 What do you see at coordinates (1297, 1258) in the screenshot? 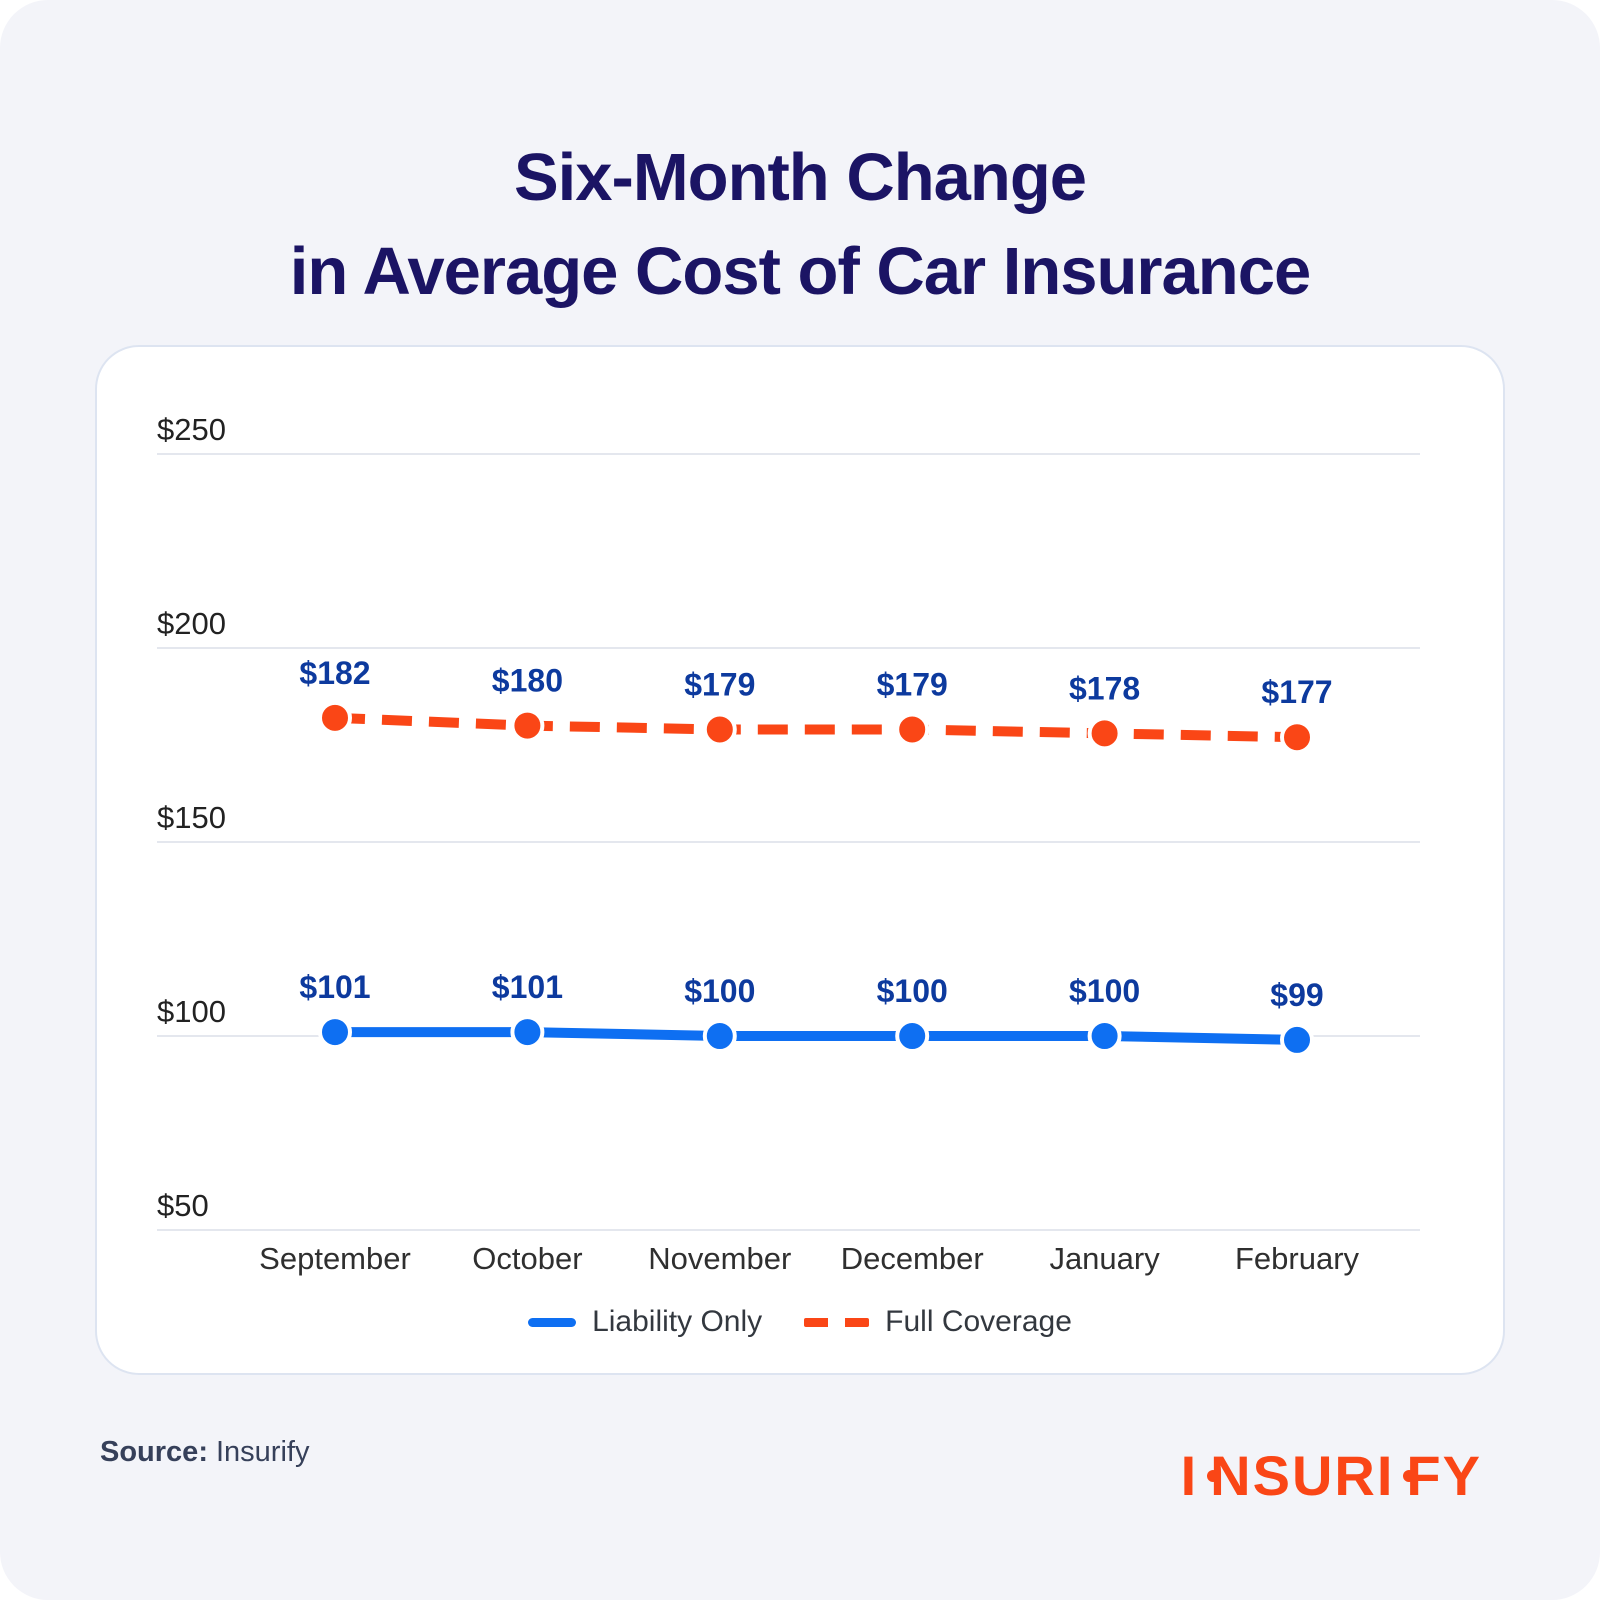
I see `x-tick-label: February` at bounding box center [1297, 1258].